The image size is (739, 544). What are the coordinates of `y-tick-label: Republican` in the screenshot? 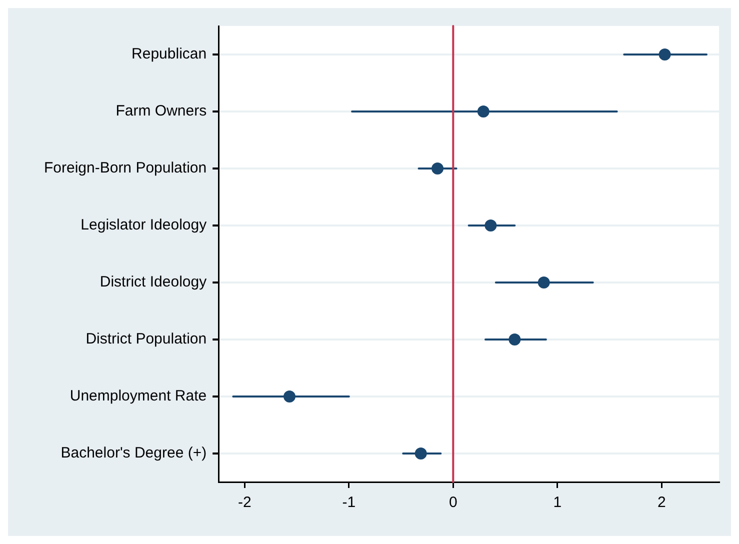 It's located at (169, 54).